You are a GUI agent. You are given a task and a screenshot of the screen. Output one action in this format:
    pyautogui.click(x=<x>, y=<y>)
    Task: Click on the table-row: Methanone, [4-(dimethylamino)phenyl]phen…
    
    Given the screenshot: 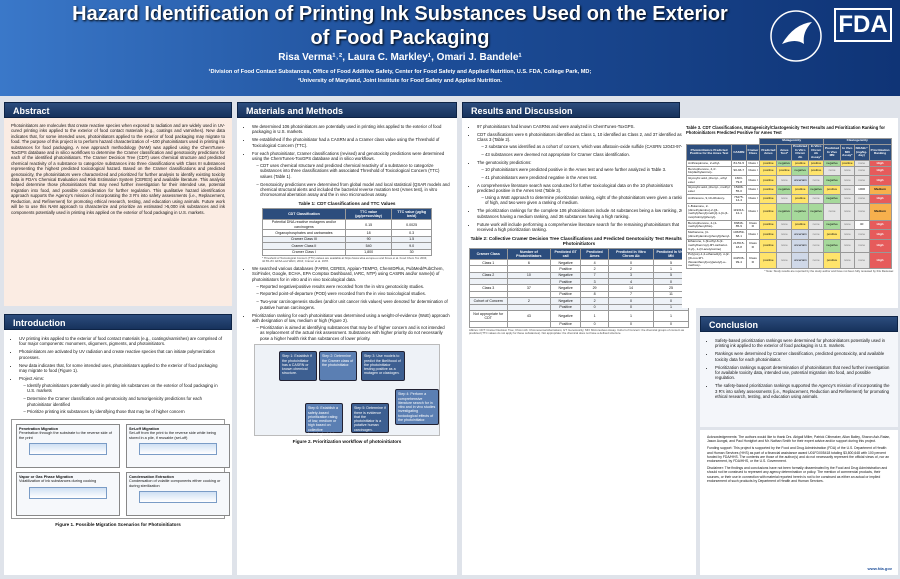 What is the action you would take?
    pyautogui.click(x=790, y=234)
    